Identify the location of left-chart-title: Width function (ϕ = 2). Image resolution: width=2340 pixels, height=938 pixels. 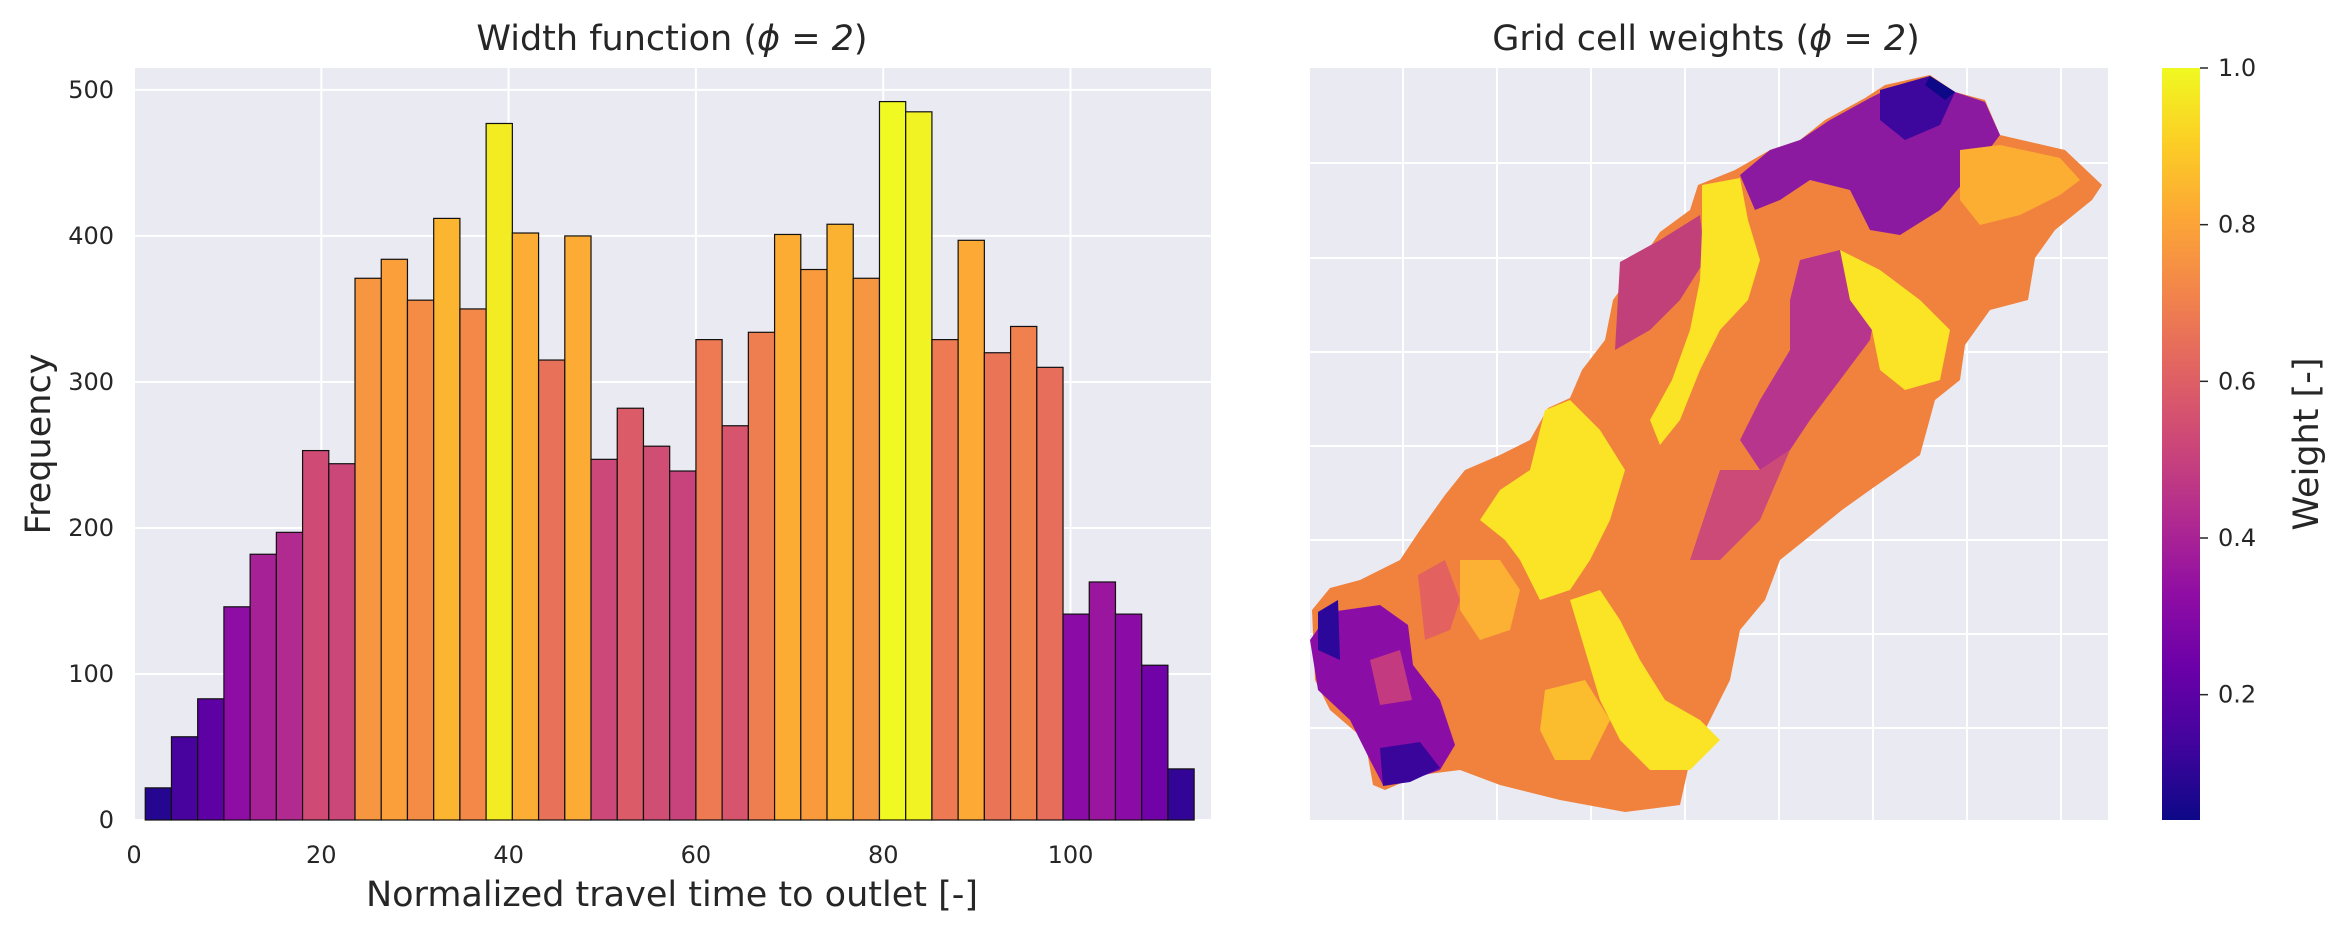
(671, 39).